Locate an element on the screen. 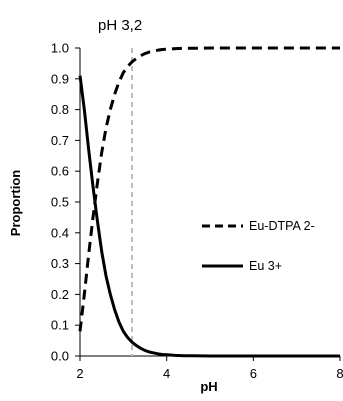 The width and height of the screenshot is (343, 401). y-tick-label: 0.6 is located at coordinates (60, 171).